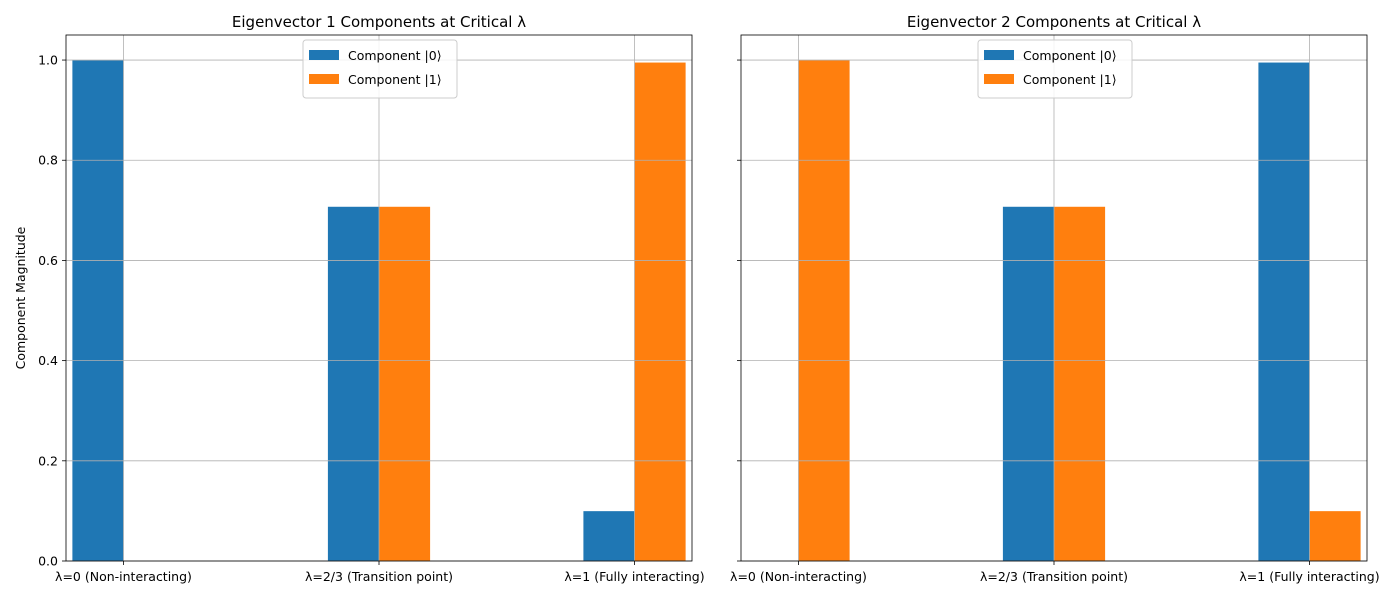 This screenshot has height=604, width=1400. I want to click on y-tick-label-3: 0.4, so click(48, 360).